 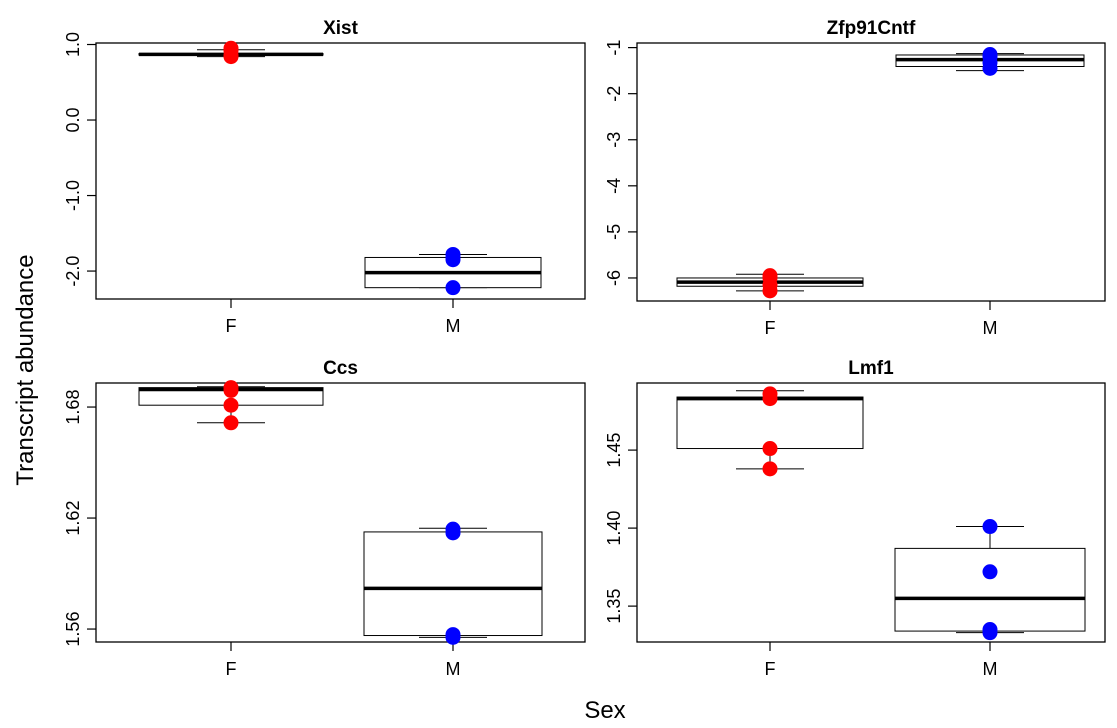 What do you see at coordinates (73, 44) in the screenshot?
I see `y-tick-label: 1.0` at bounding box center [73, 44].